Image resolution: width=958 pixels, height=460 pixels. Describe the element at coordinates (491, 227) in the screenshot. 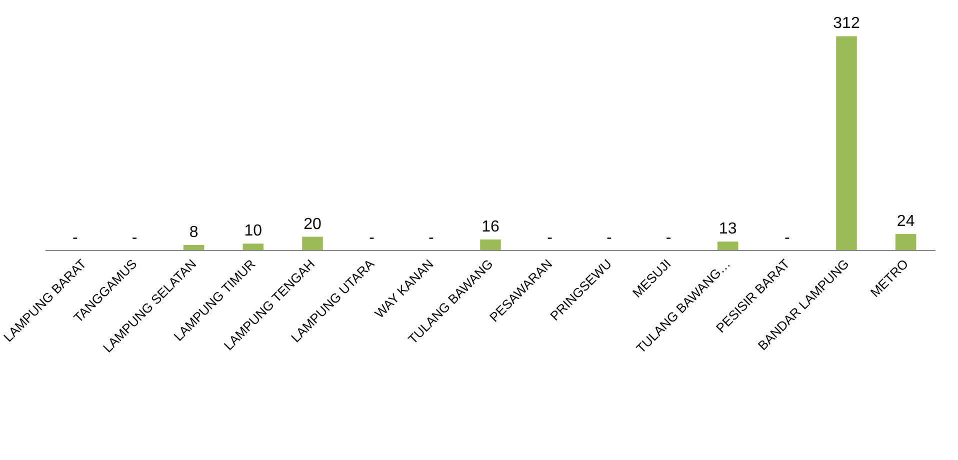

I see `data-label: 16` at that location.